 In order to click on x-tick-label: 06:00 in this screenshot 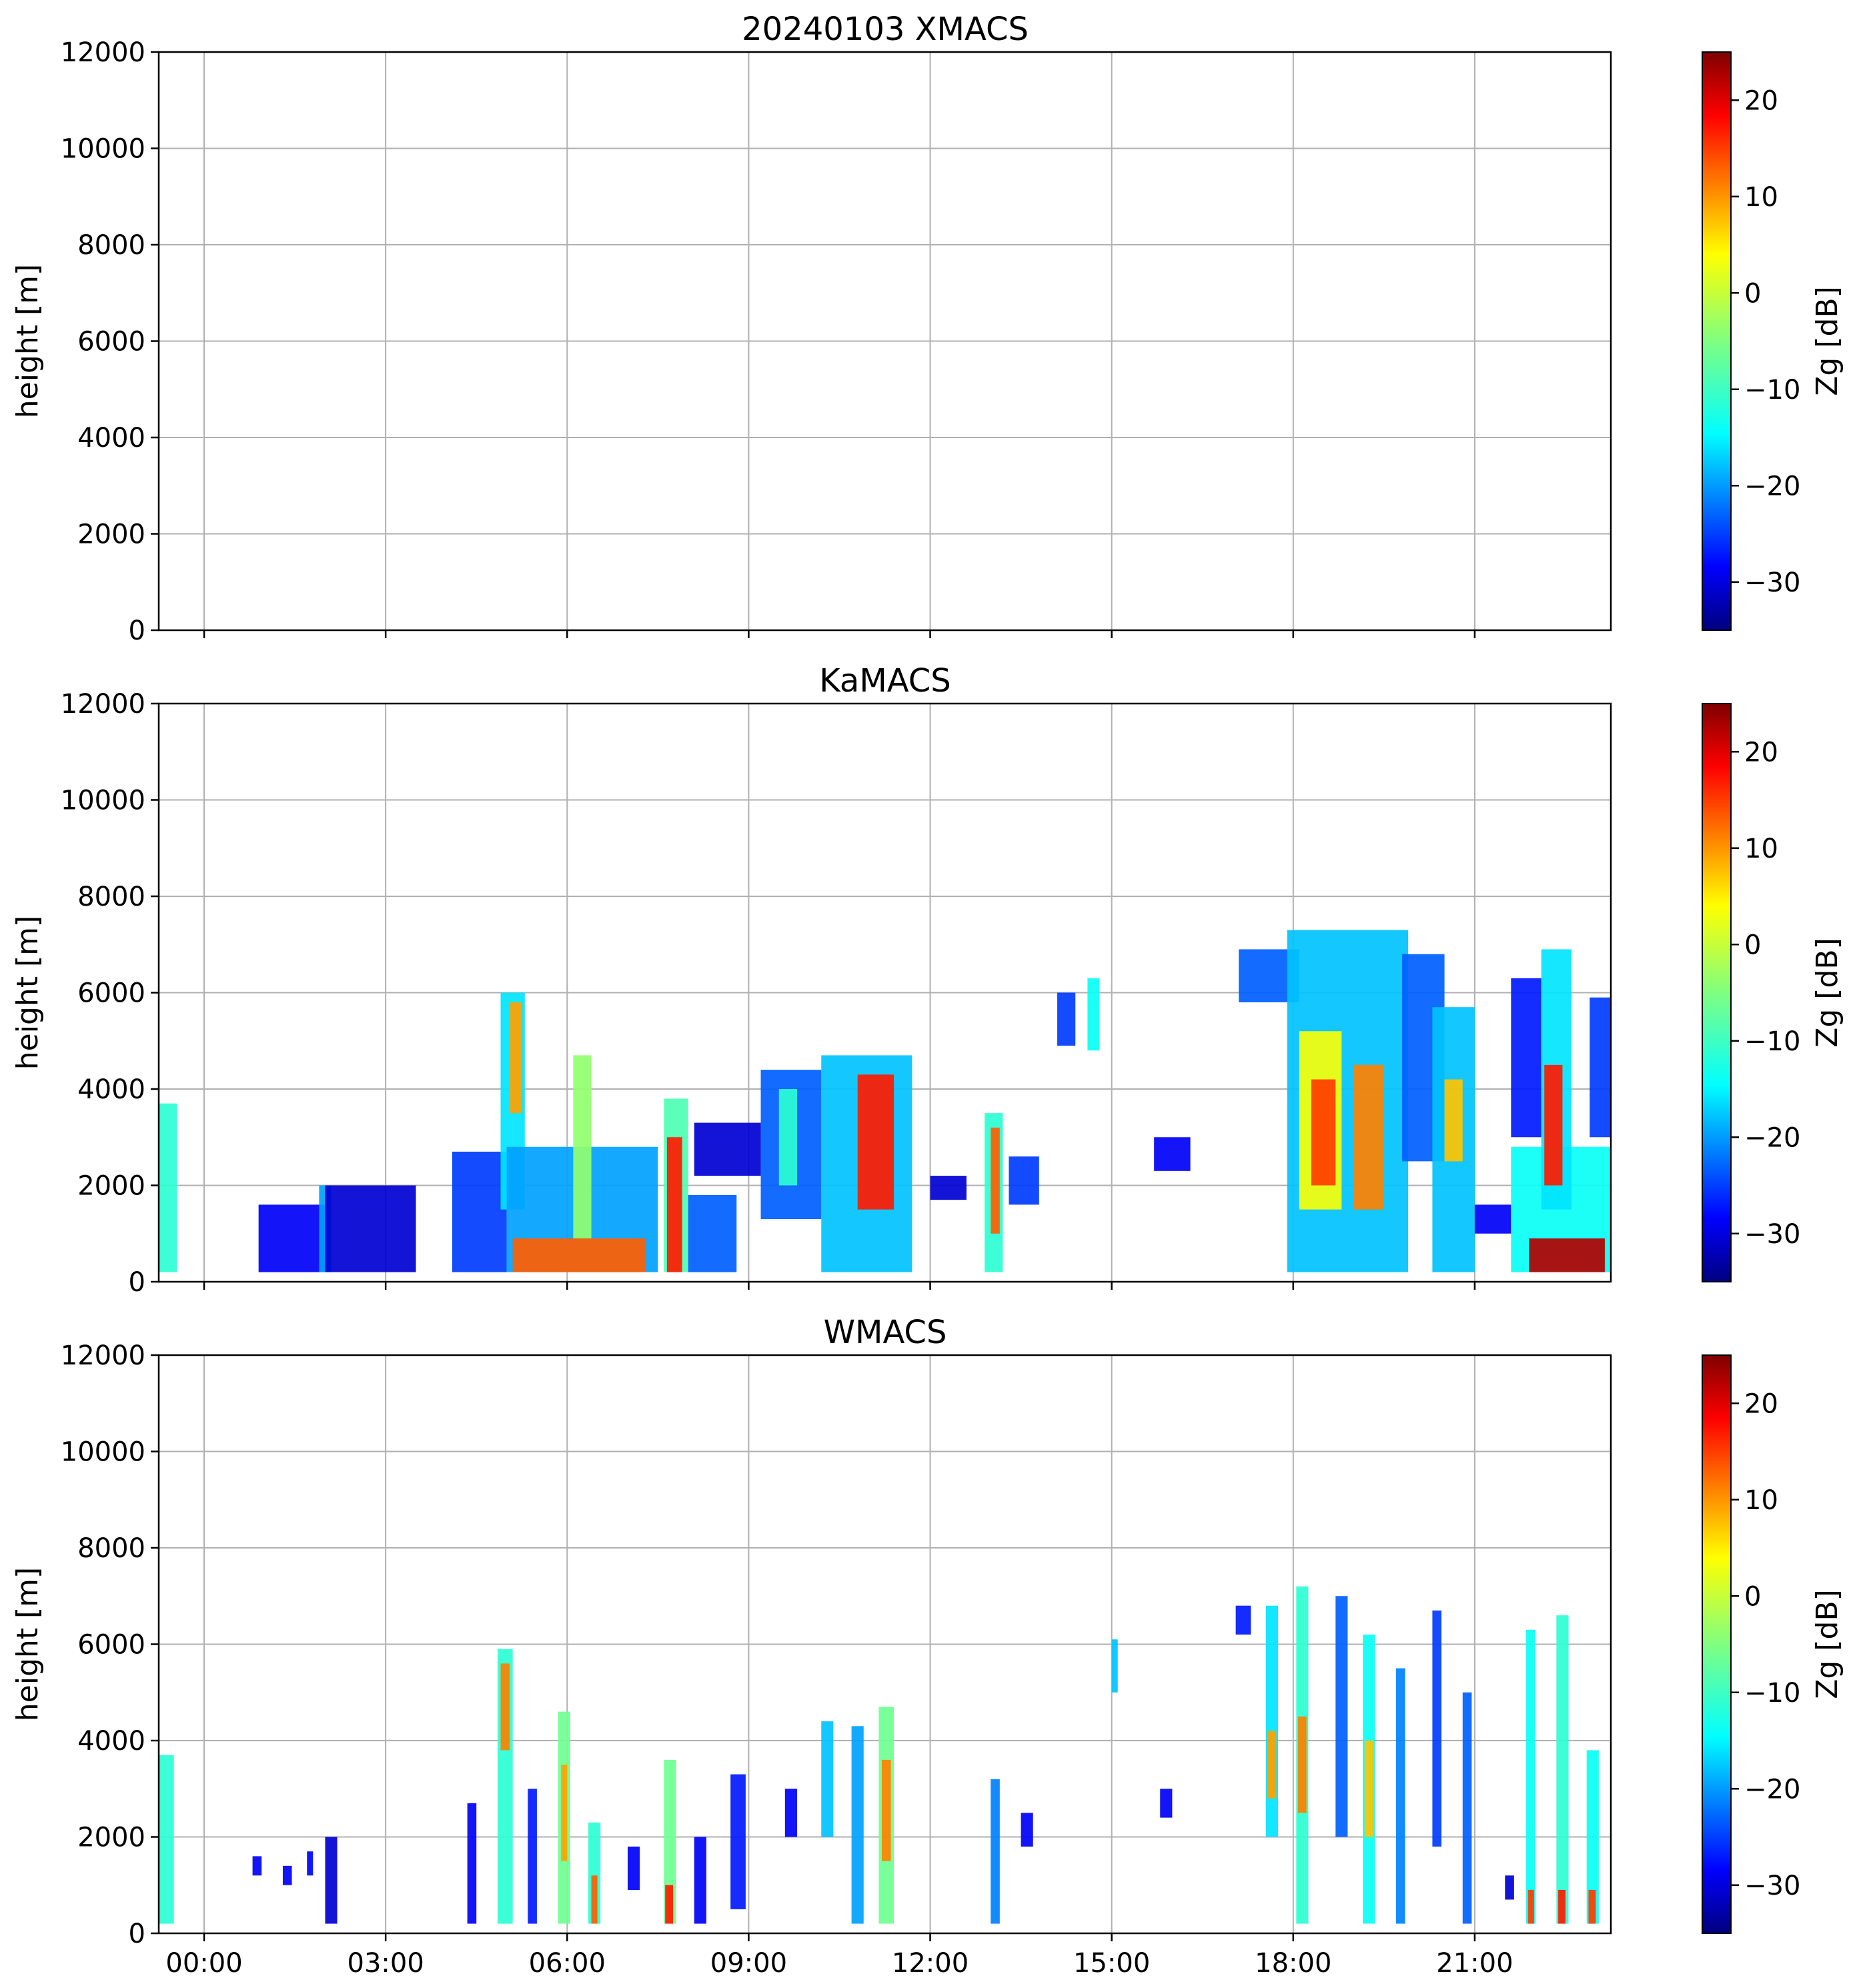, I will do `click(567, 1963)`.